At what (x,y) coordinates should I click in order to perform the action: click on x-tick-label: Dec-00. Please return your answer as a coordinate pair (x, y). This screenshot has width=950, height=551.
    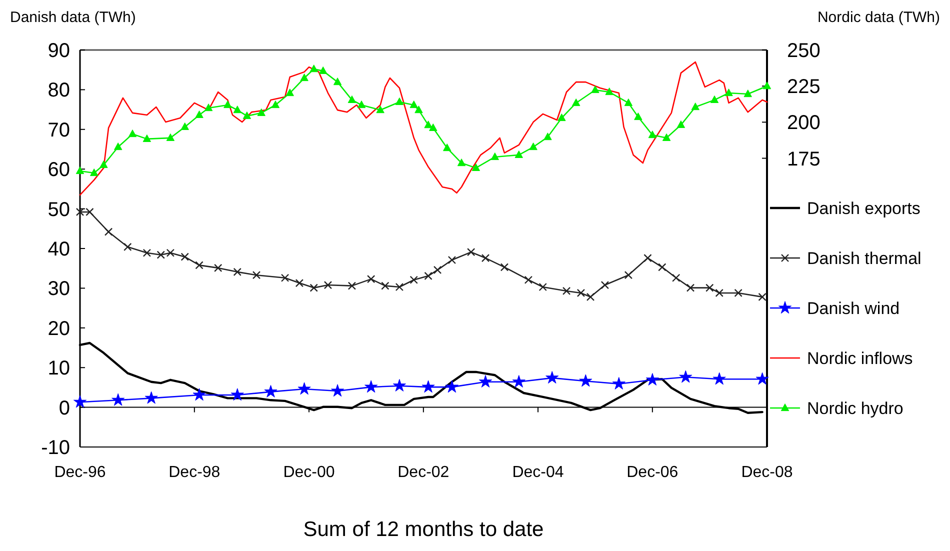
    Looking at the image, I should click on (309, 472).